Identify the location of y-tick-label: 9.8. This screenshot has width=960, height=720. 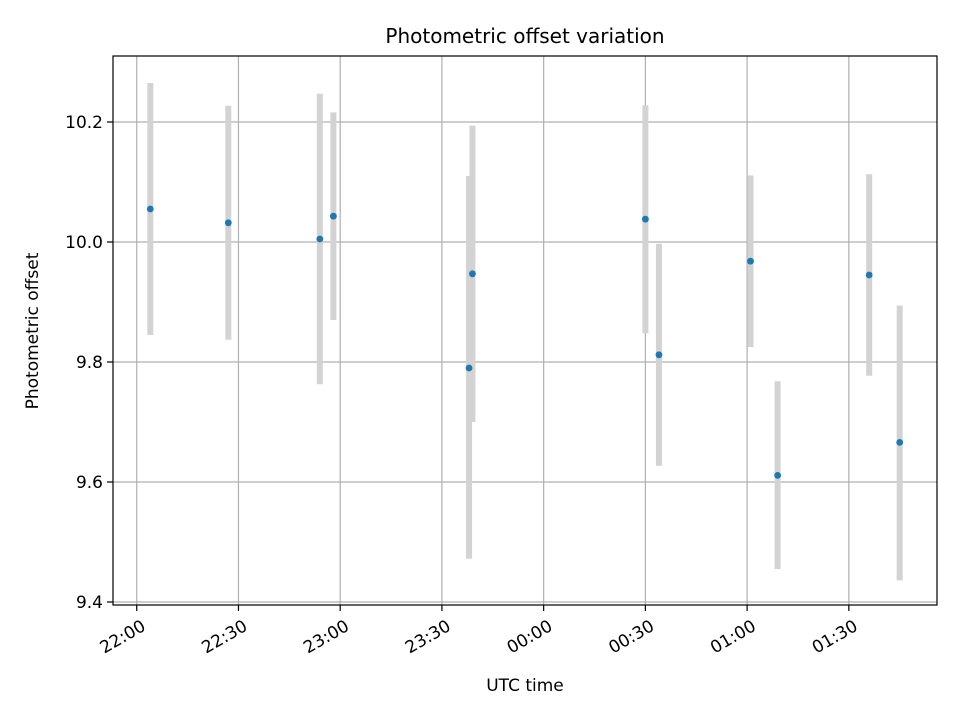
(89, 363).